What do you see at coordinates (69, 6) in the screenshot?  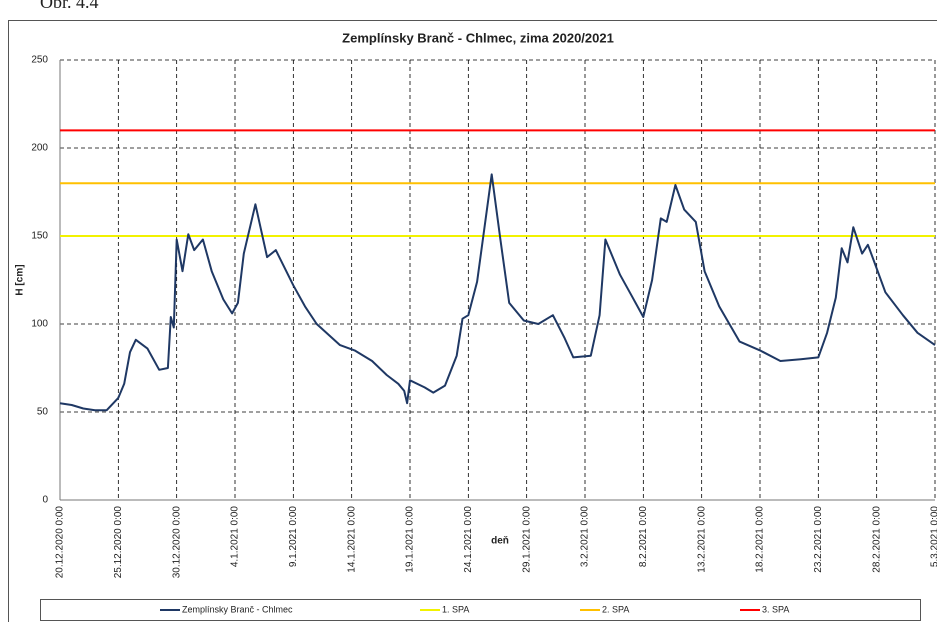 I see `figure-label: Obr. 4.4` at bounding box center [69, 6].